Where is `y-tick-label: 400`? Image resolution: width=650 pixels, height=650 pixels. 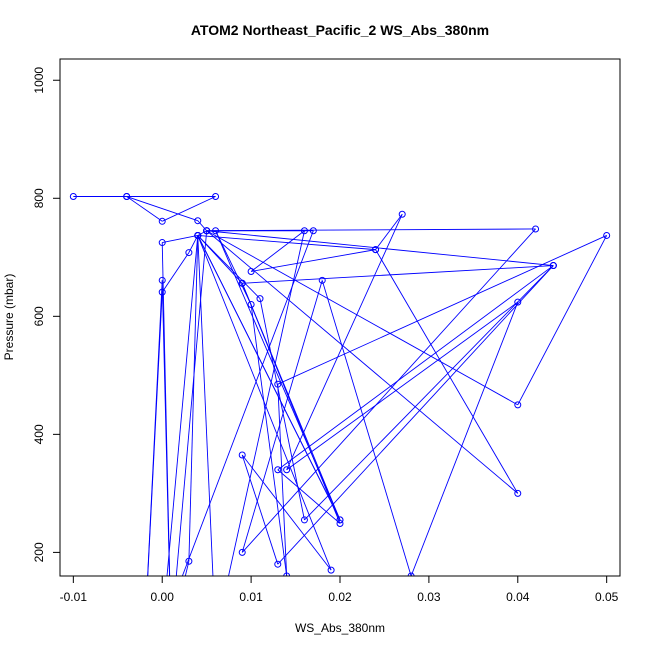
y-tick-label: 400 is located at coordinates (39, 434).